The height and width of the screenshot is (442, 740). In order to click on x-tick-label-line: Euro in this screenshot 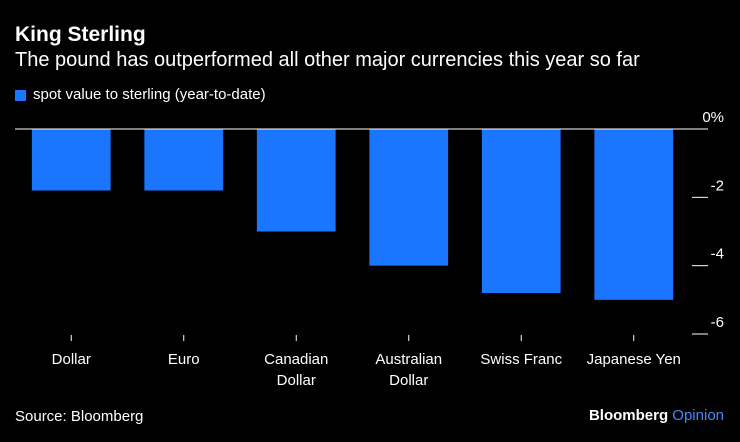, I will do `click(184, 359)`.